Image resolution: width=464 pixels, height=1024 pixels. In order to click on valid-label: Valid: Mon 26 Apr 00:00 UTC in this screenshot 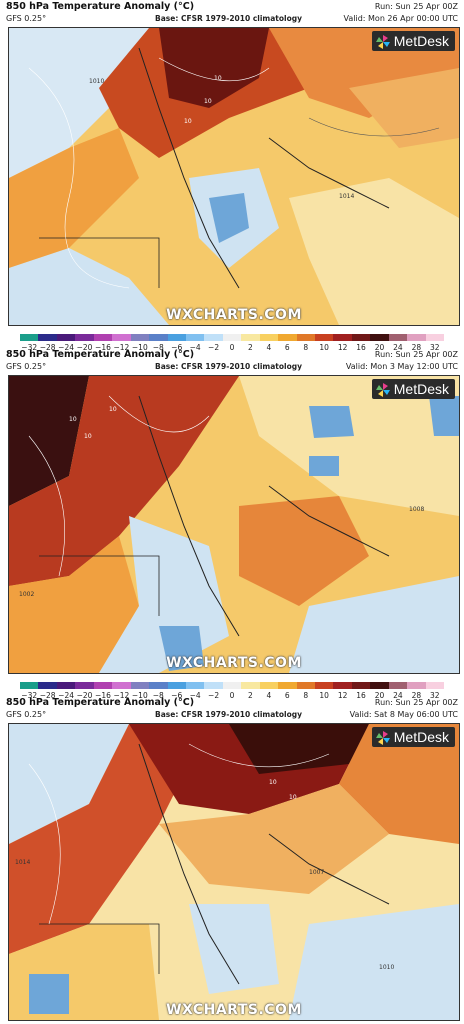, I will do `click(401, 18)`.